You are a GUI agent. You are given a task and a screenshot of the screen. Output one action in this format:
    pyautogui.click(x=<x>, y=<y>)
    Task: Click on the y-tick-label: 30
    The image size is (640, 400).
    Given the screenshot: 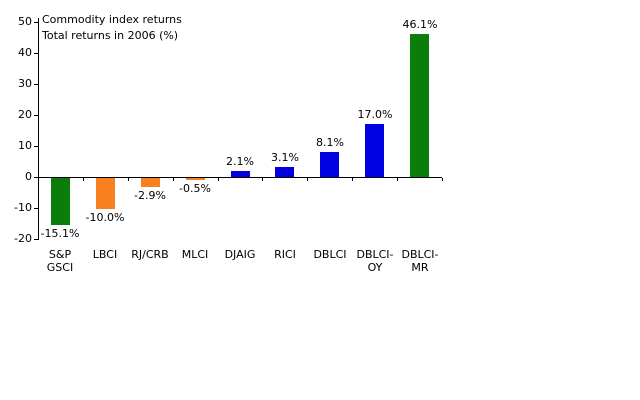 What is the action you would take?
    pyautogui.click(x=25, y=83)
    